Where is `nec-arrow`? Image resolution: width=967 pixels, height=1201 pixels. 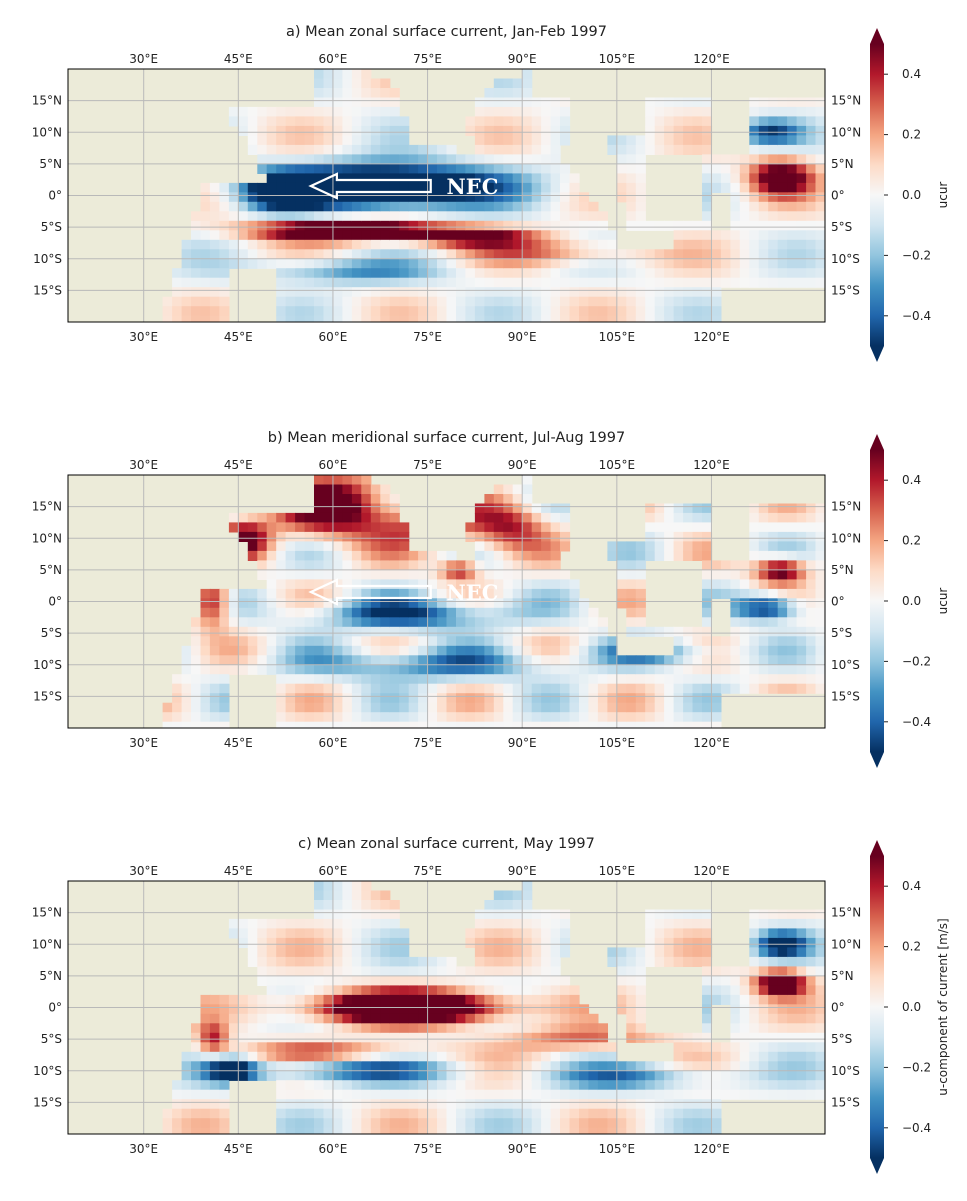
nec-arrow is located at coordinates (370, 186).